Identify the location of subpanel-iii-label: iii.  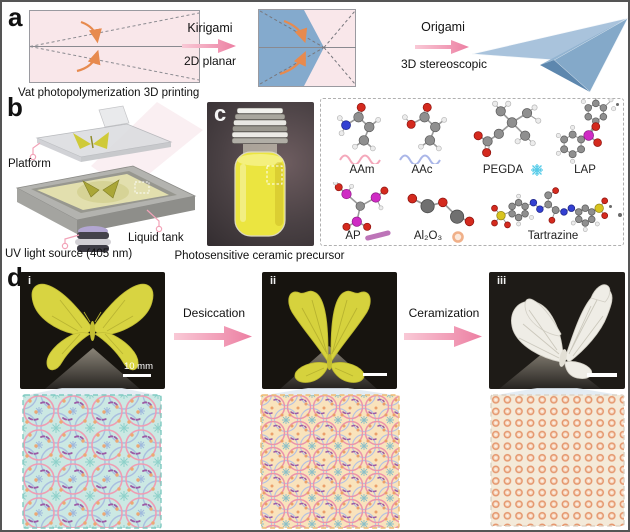
(502, 281).